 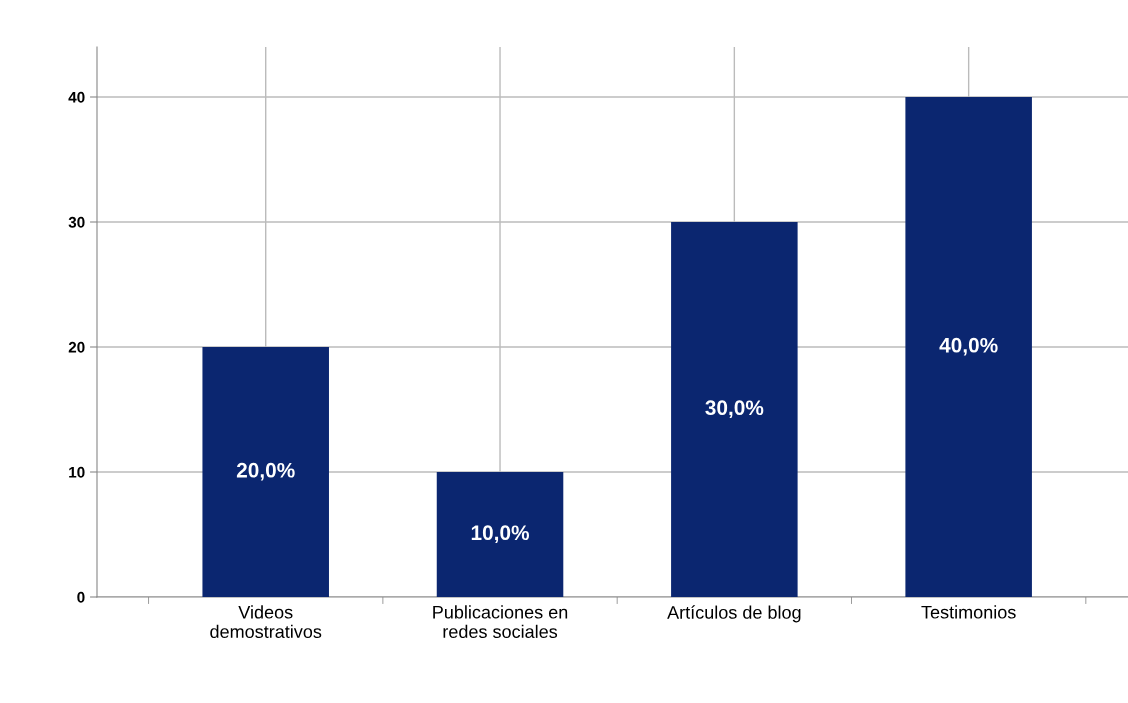 What do you see at coordinates (76, 222) in the screenshot?
I see `y-tick-label: 30` at bounding box center [76, 222].